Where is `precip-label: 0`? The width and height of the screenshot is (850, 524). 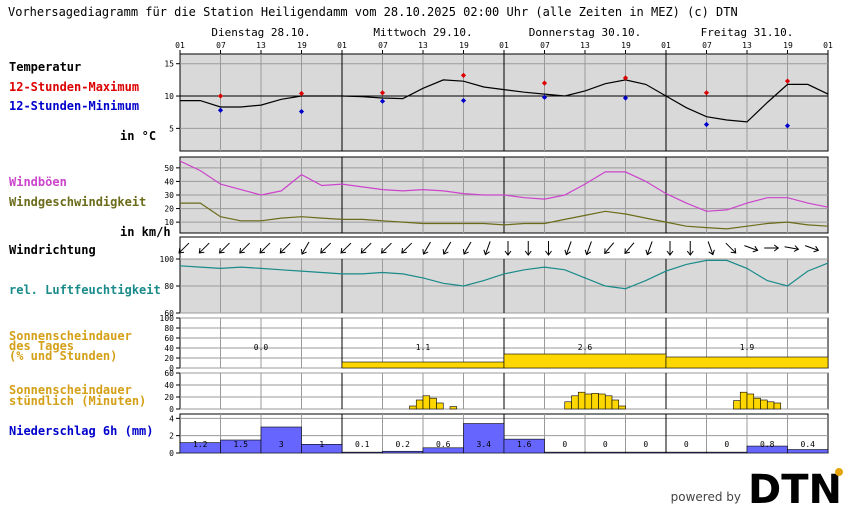 precip-label: 0 is located at coordinates (605, 444).